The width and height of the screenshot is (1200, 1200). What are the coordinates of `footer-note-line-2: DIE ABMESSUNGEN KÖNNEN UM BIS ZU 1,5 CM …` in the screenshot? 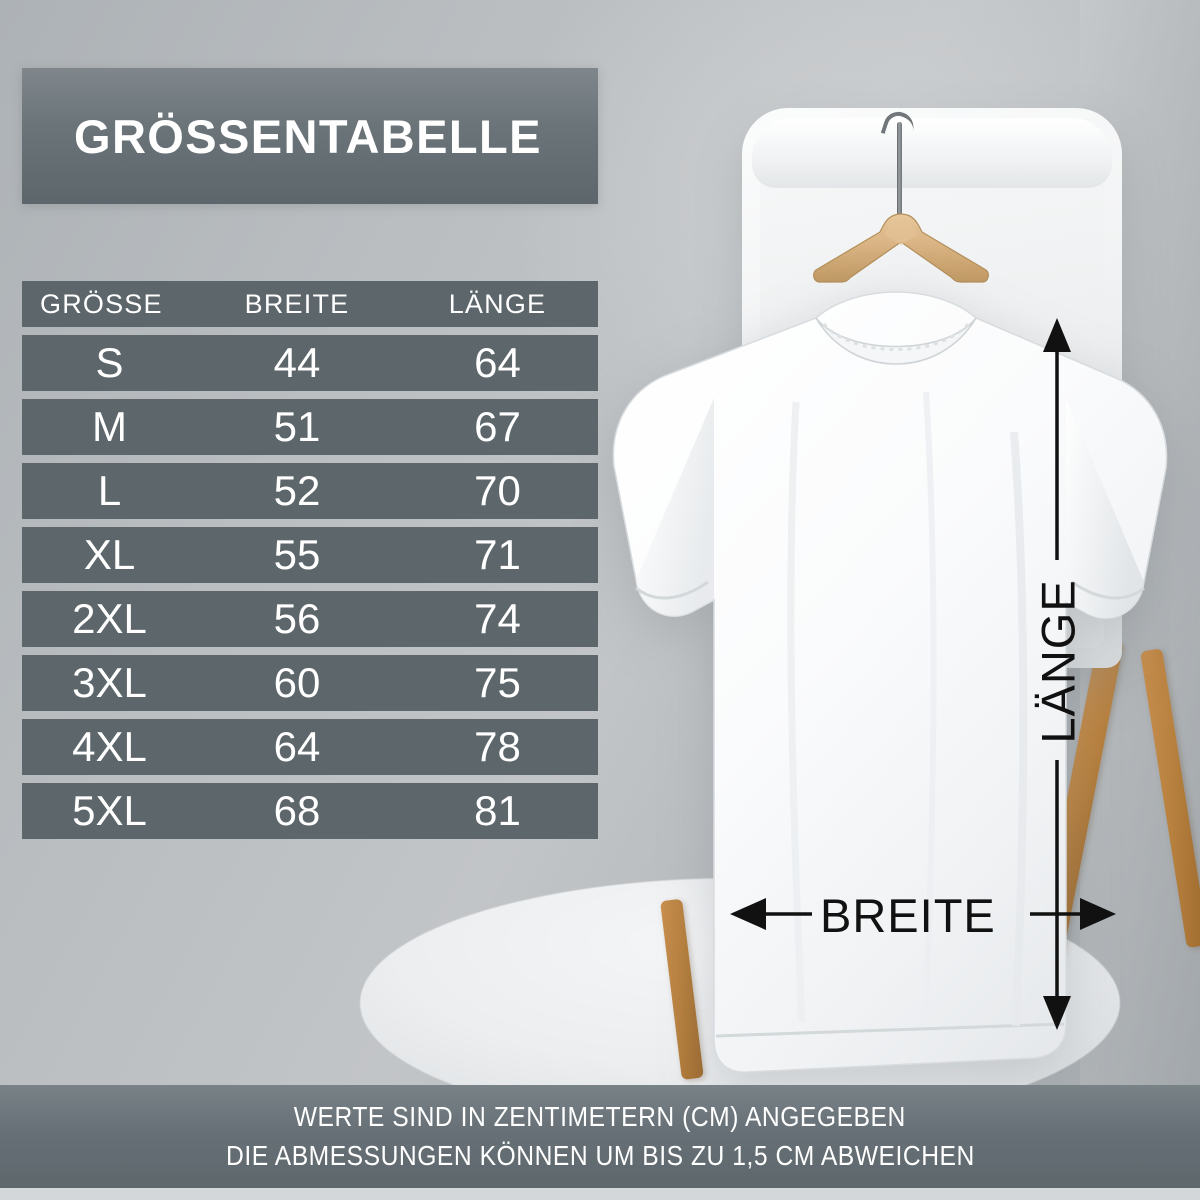 It's located at (600, 1155).